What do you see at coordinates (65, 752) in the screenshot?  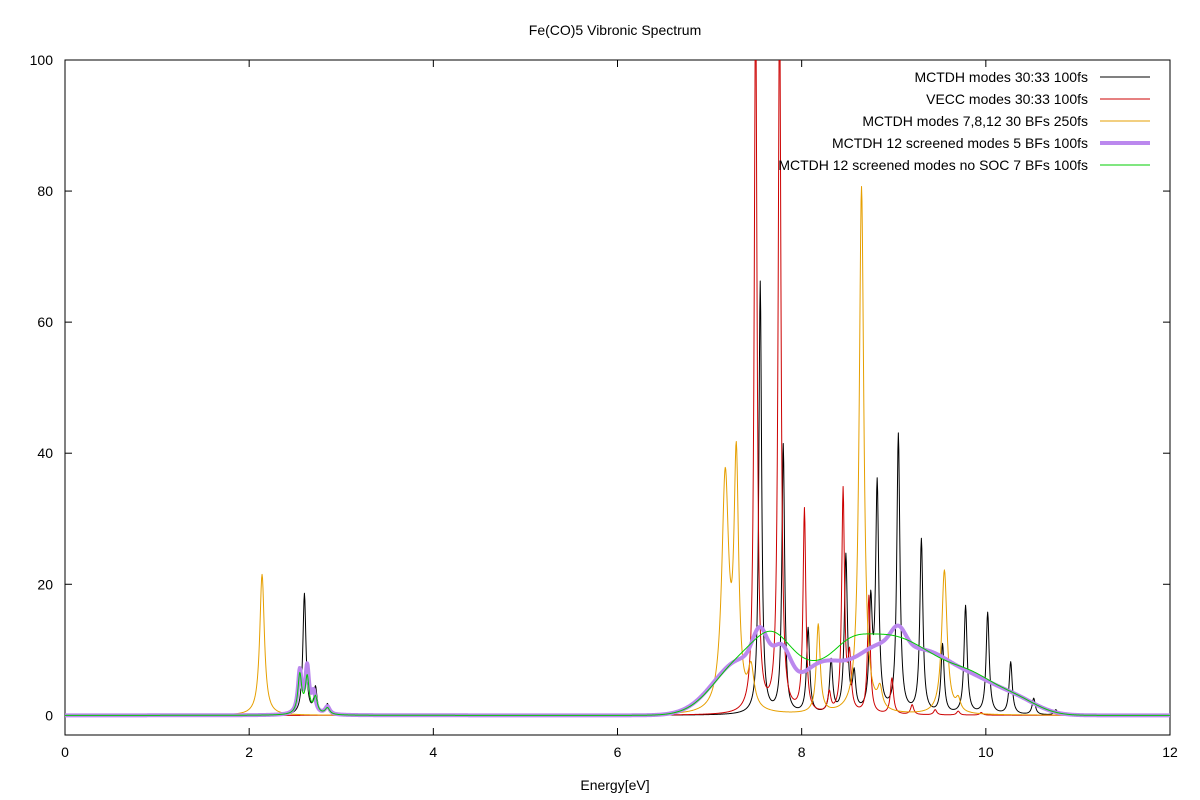 I see `x-tick-label: 0` at bounding box center [65, 752].